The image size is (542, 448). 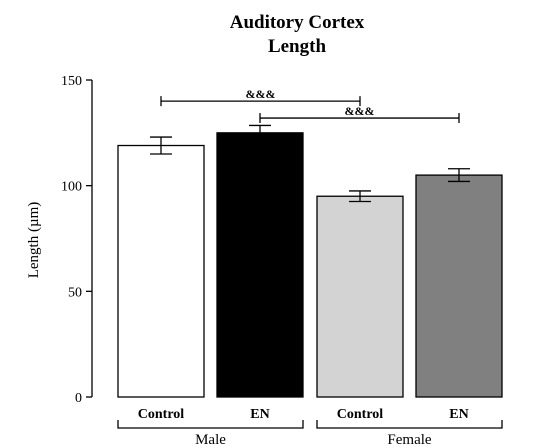 I want to click on y-axis-label: Length (µm), so click(x=34, y=240).